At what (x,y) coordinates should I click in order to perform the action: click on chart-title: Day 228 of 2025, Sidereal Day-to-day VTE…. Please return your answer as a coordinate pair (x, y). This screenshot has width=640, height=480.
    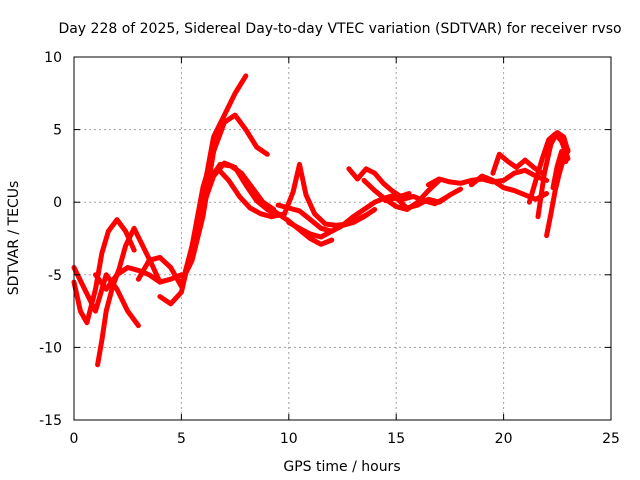
    Looking at the image, I should click on (339, 29).